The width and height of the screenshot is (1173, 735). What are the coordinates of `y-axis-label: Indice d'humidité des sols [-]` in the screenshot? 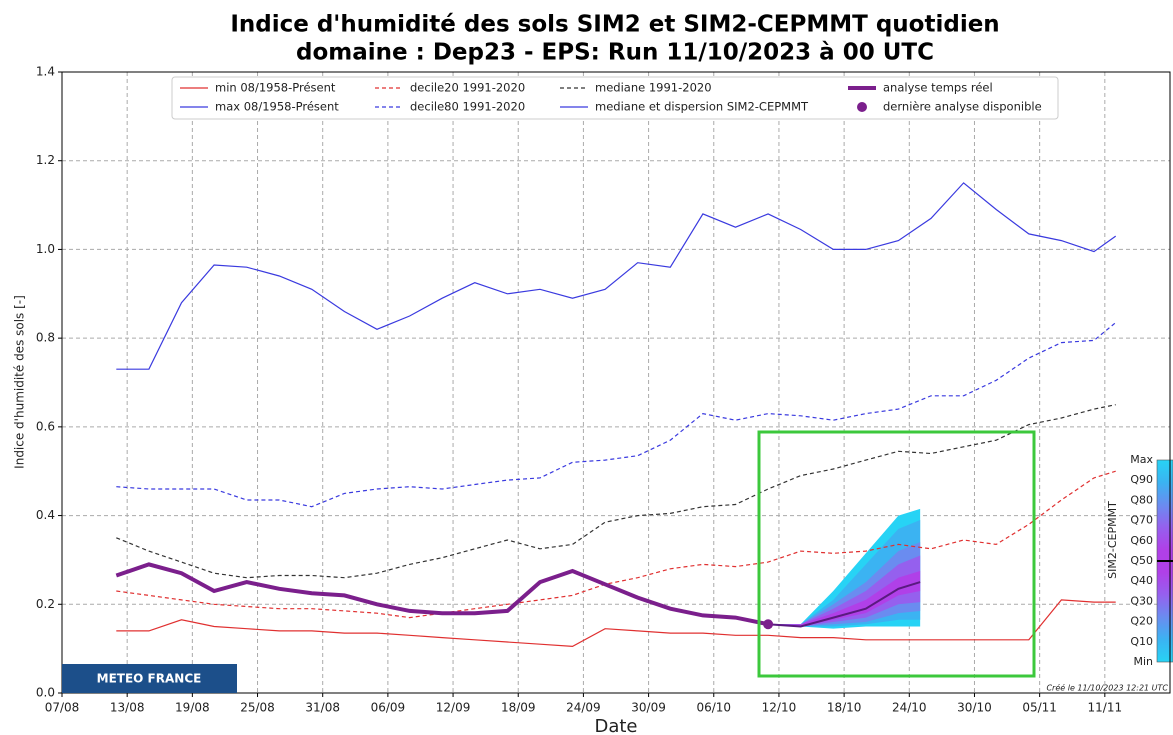 It's located at (20, 382).